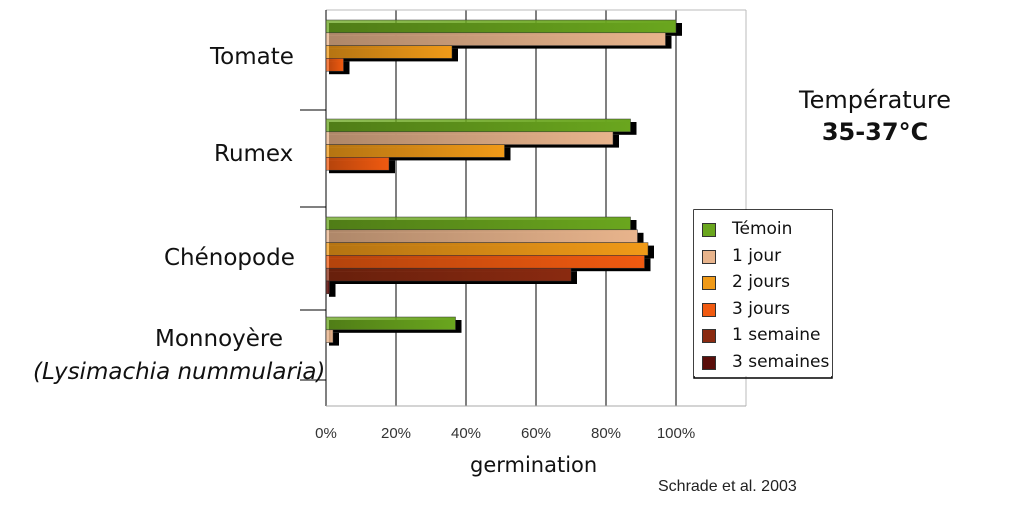  I want to click on x-tick-label-20: 20%, so click(396, 433).